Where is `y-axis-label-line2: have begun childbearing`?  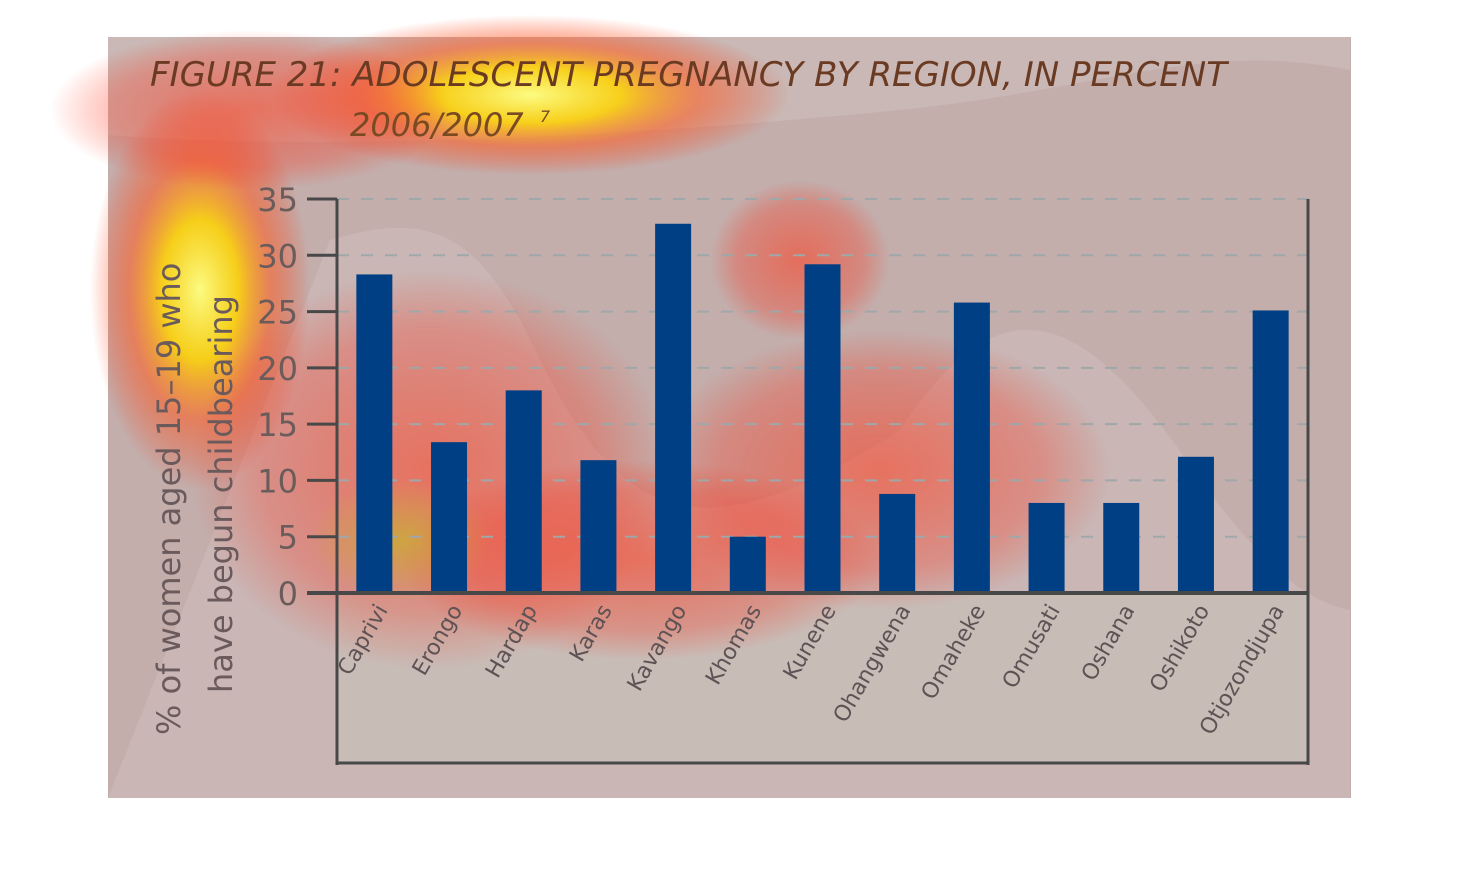
y-axis-label-line2: have begun childbearing is located at coordinates (221, 494).